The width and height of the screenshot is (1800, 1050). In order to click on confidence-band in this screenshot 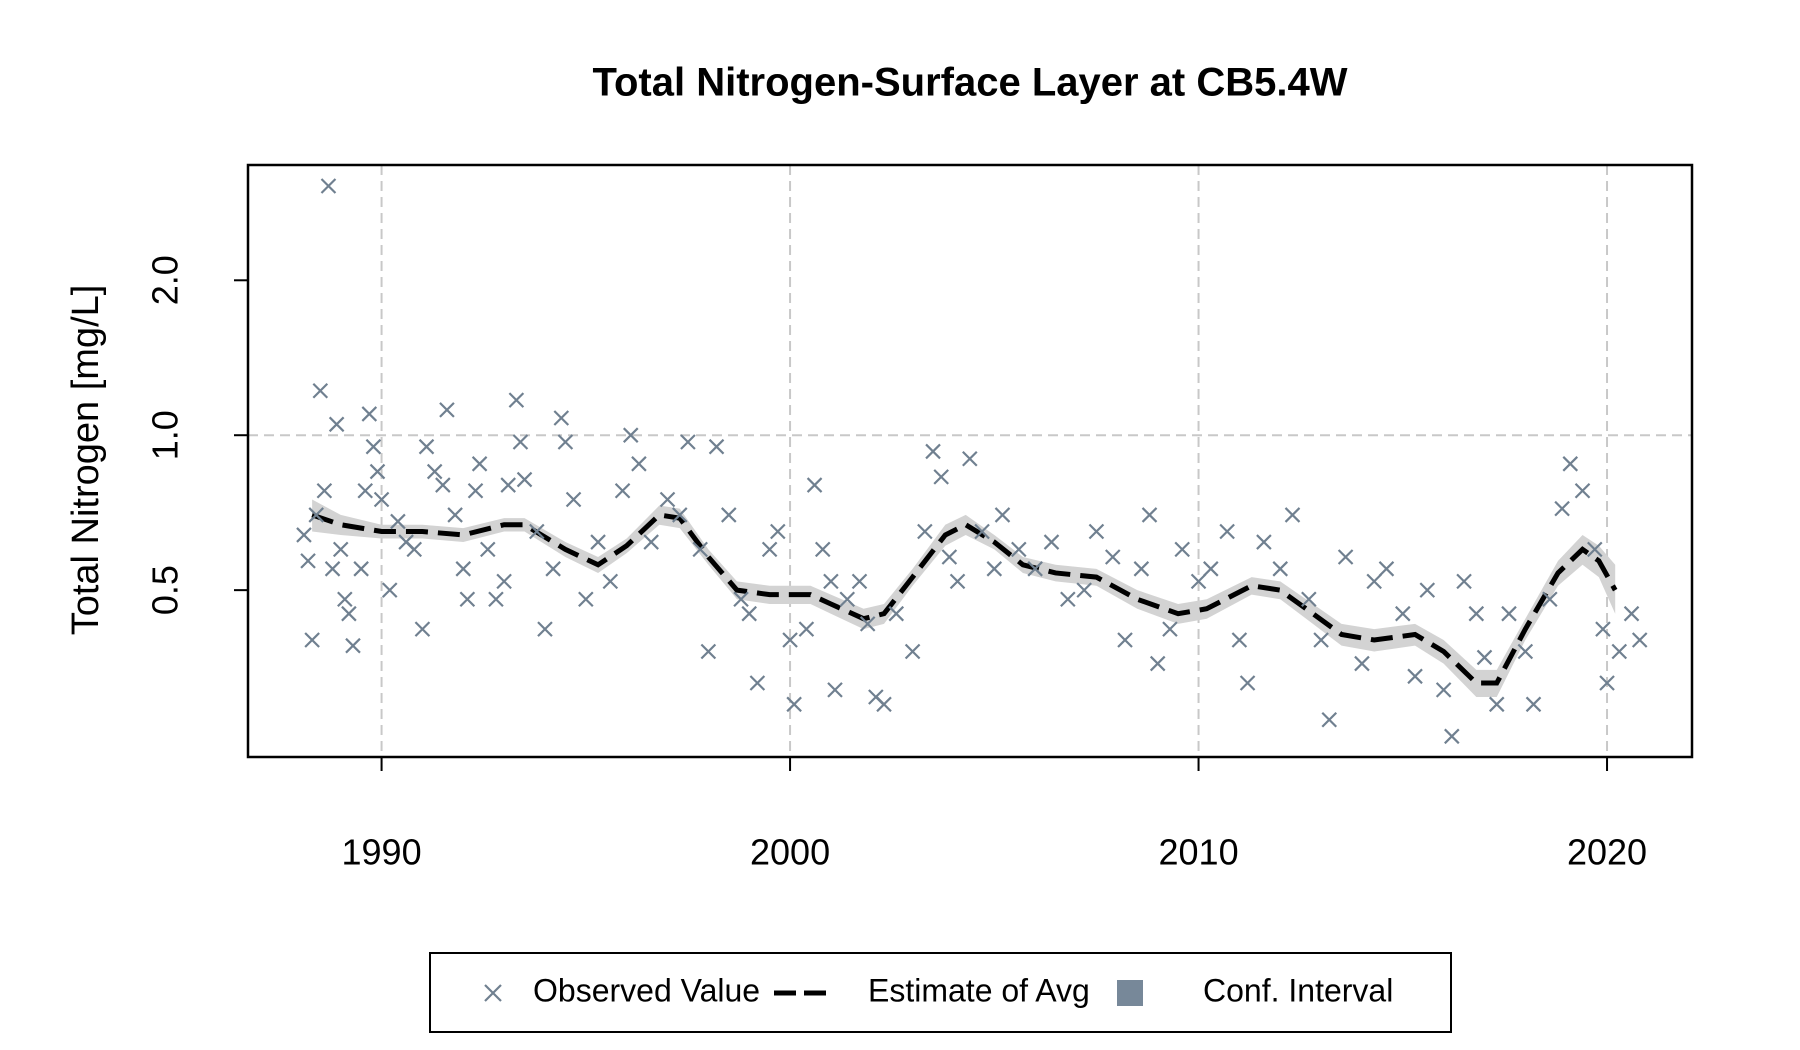, I will do `click(964, 598)`.